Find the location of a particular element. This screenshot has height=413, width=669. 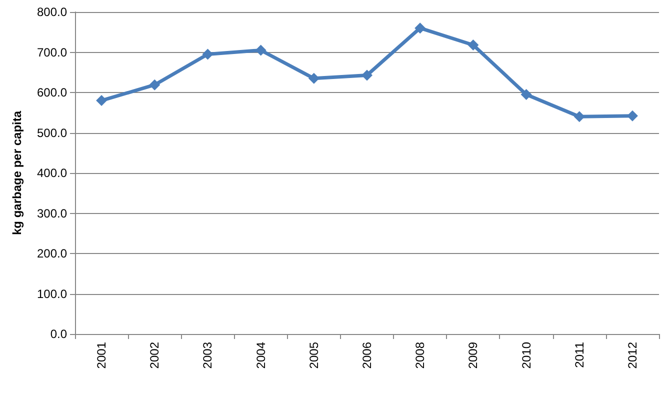

y-axis-title: kg garbage per capita is located at coordinates (17, 173).